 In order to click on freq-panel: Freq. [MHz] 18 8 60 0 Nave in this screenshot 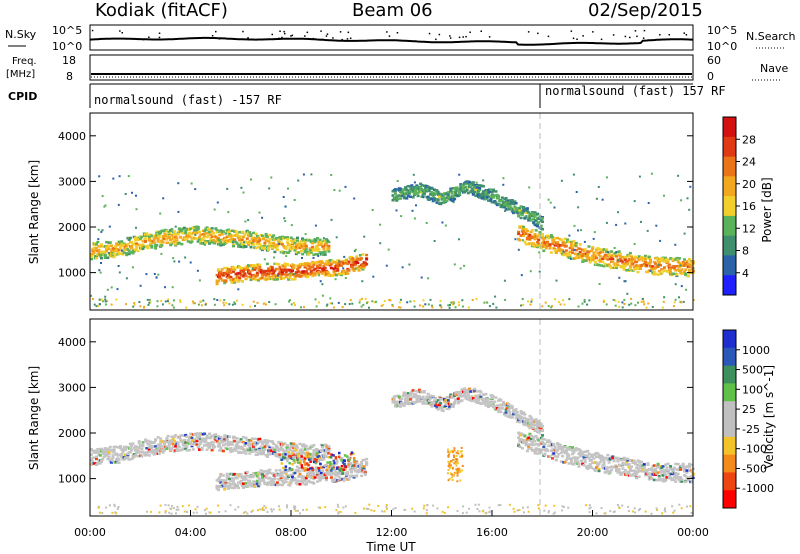, I will do `click(397, 68)`.